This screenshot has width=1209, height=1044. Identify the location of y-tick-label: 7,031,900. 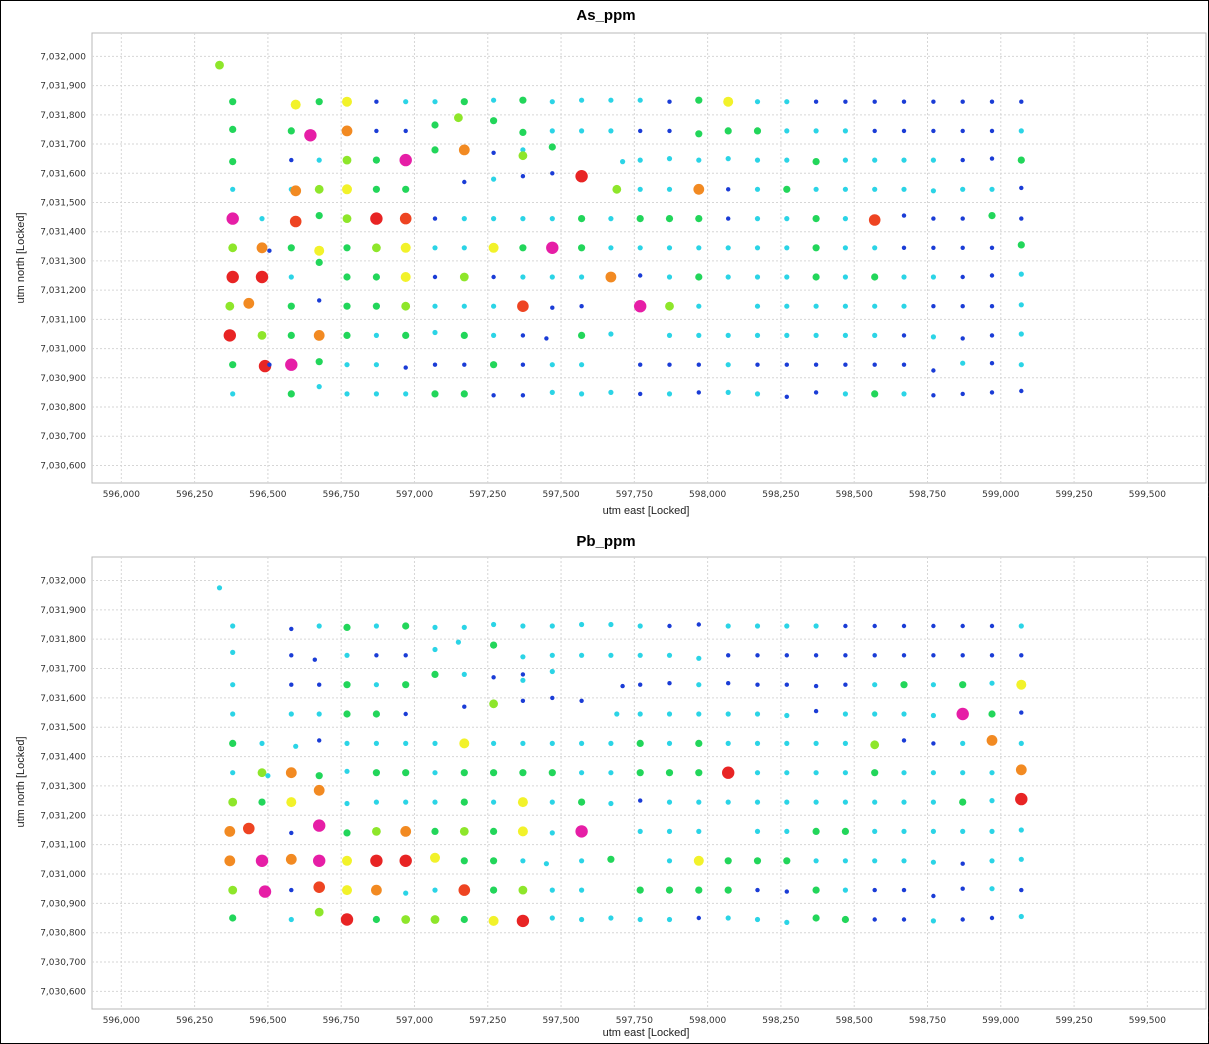
(63, 611).